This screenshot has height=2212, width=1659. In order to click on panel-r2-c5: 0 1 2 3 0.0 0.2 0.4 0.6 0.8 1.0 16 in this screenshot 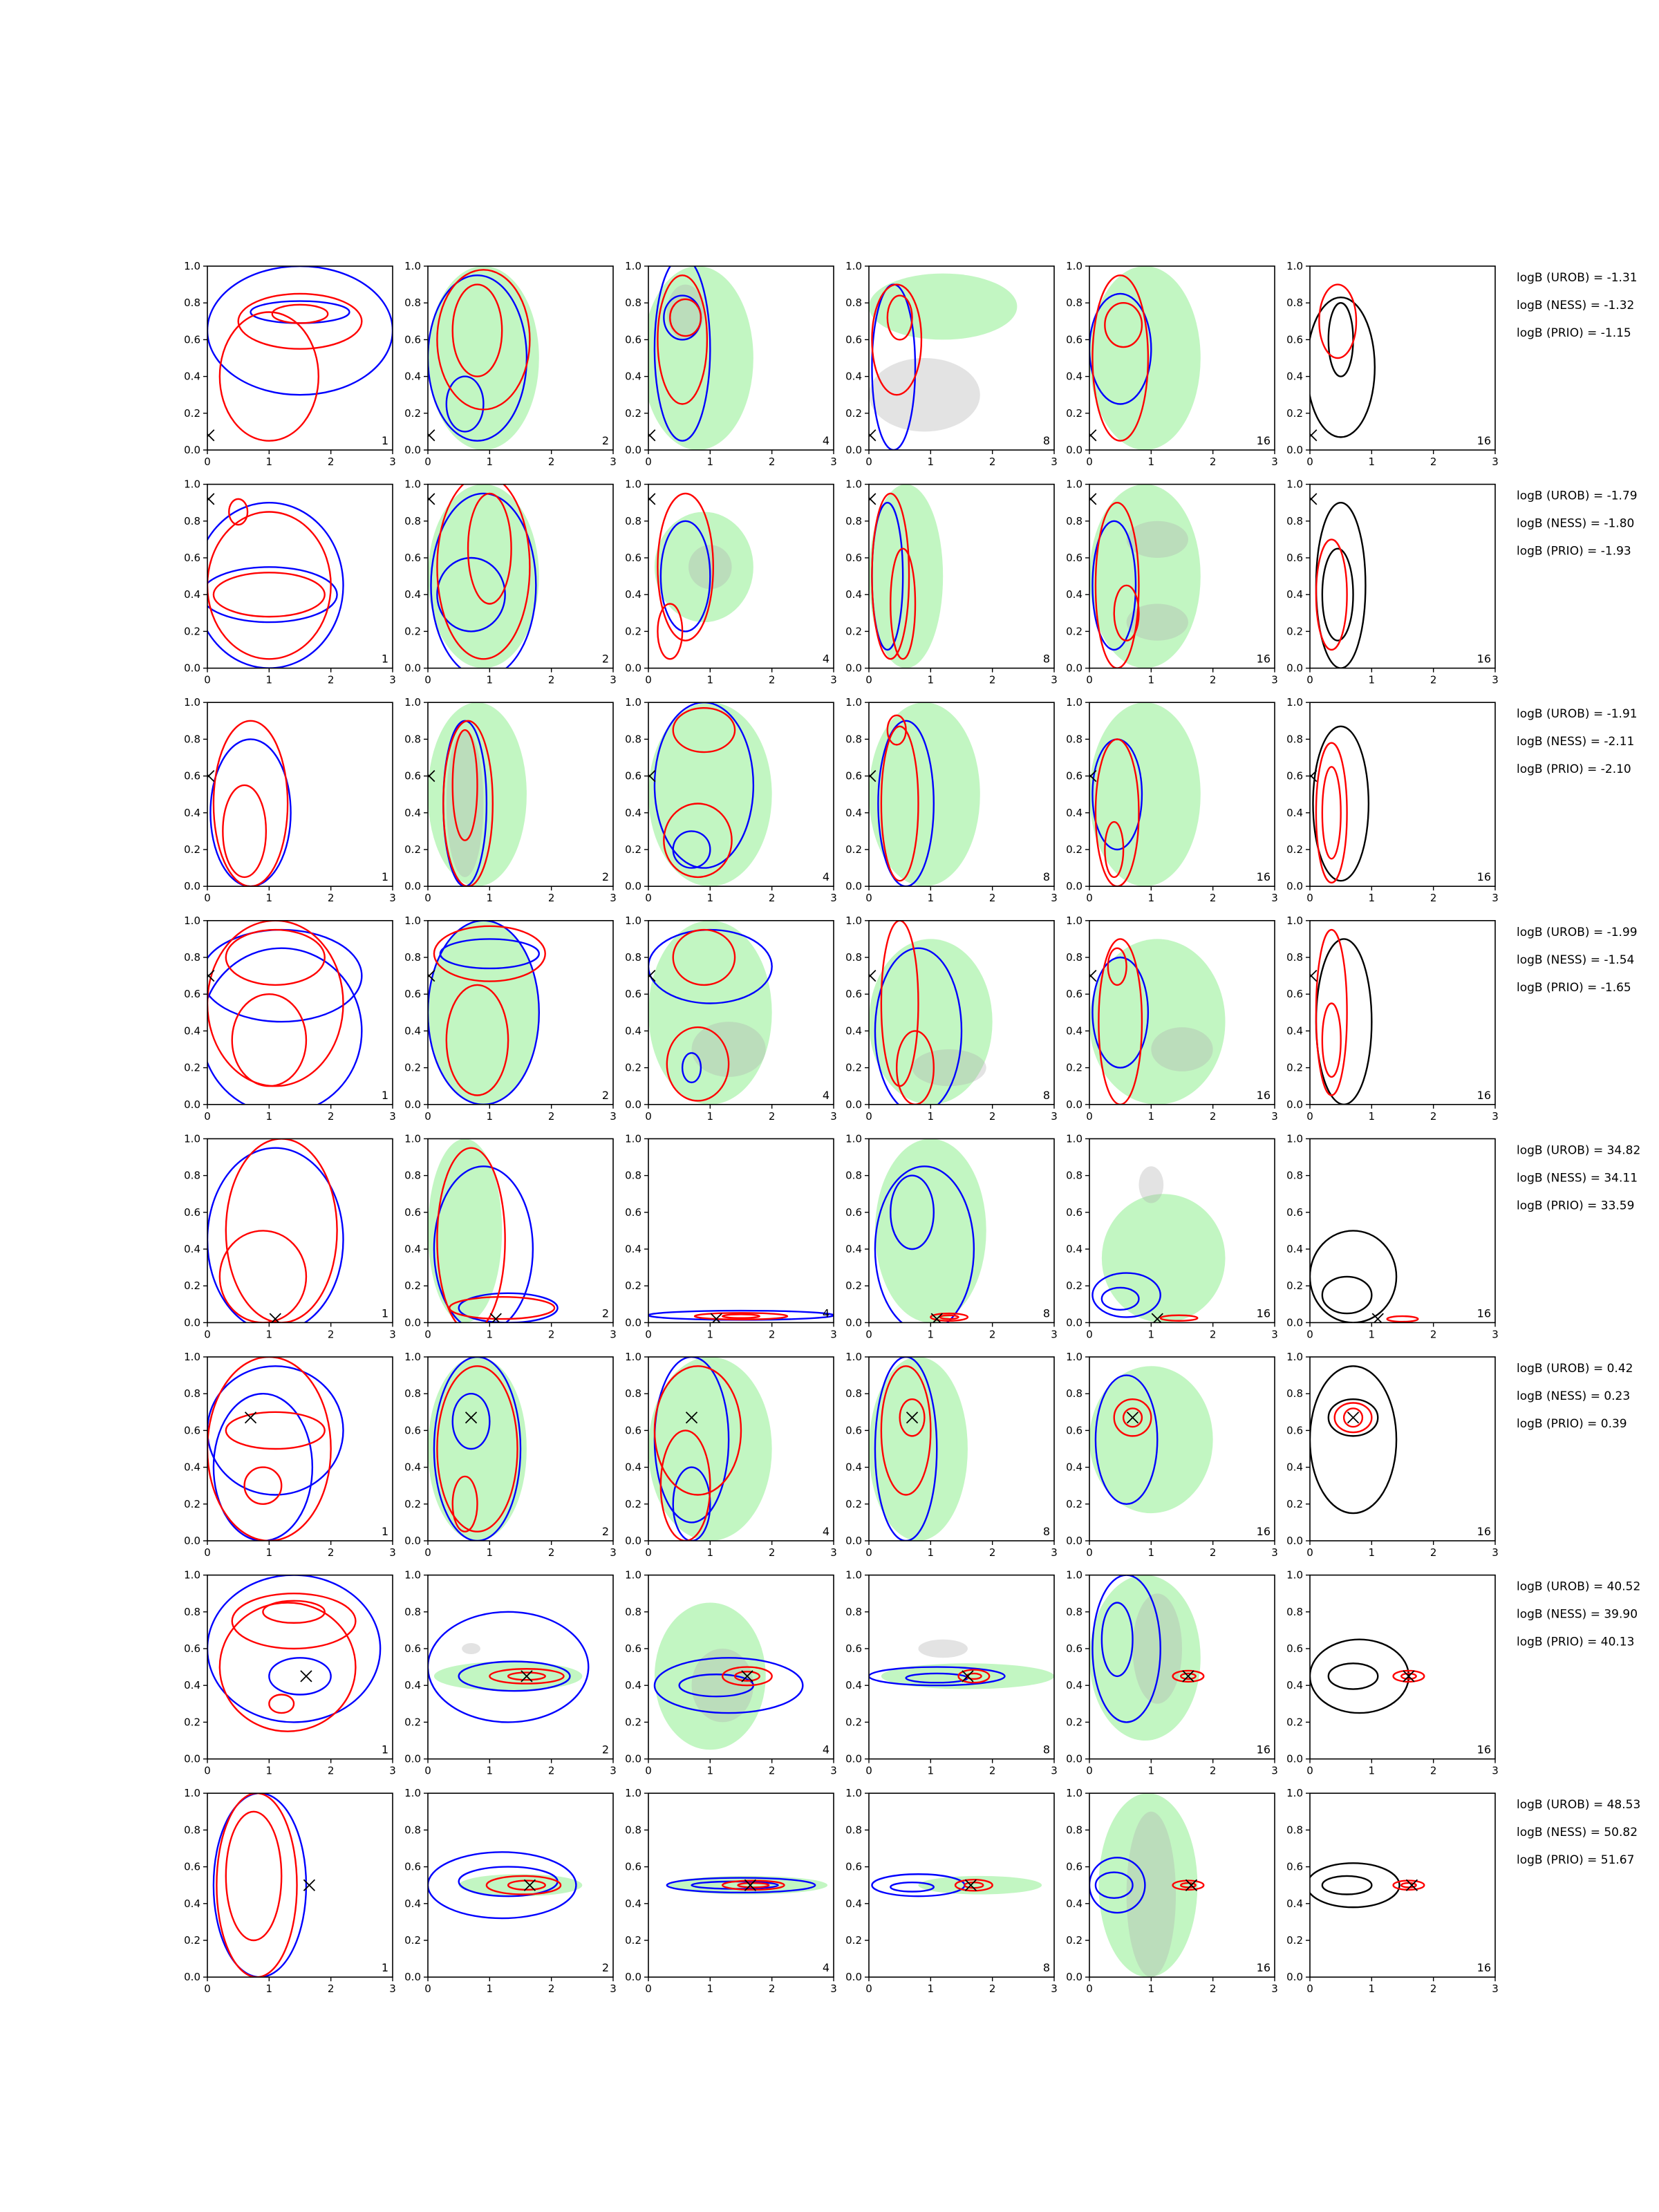, I will do `click(1172, 582)`.